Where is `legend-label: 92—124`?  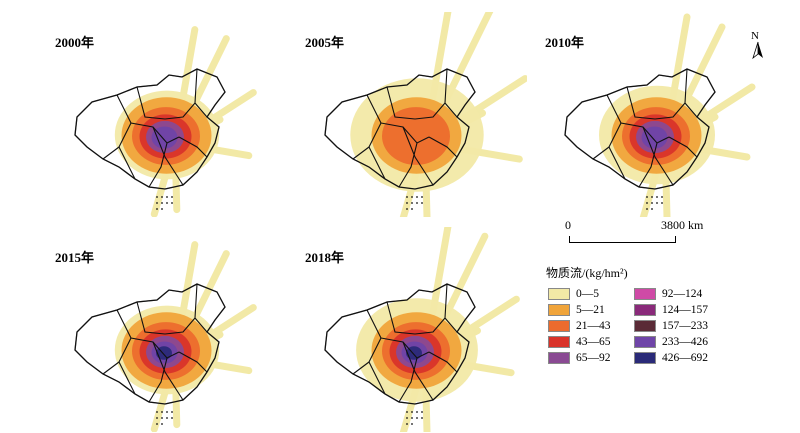
legend-label: 92—124 is located at coordinates (682, 294).